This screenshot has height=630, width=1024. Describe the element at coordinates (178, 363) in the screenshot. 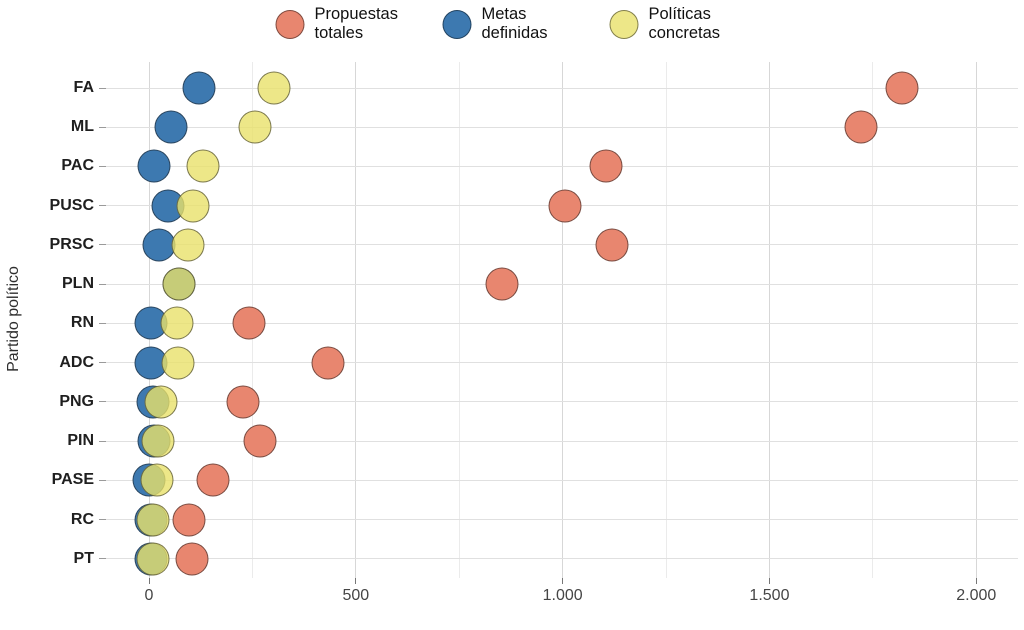

I see `point-politicas-concretas-adc` at that location.